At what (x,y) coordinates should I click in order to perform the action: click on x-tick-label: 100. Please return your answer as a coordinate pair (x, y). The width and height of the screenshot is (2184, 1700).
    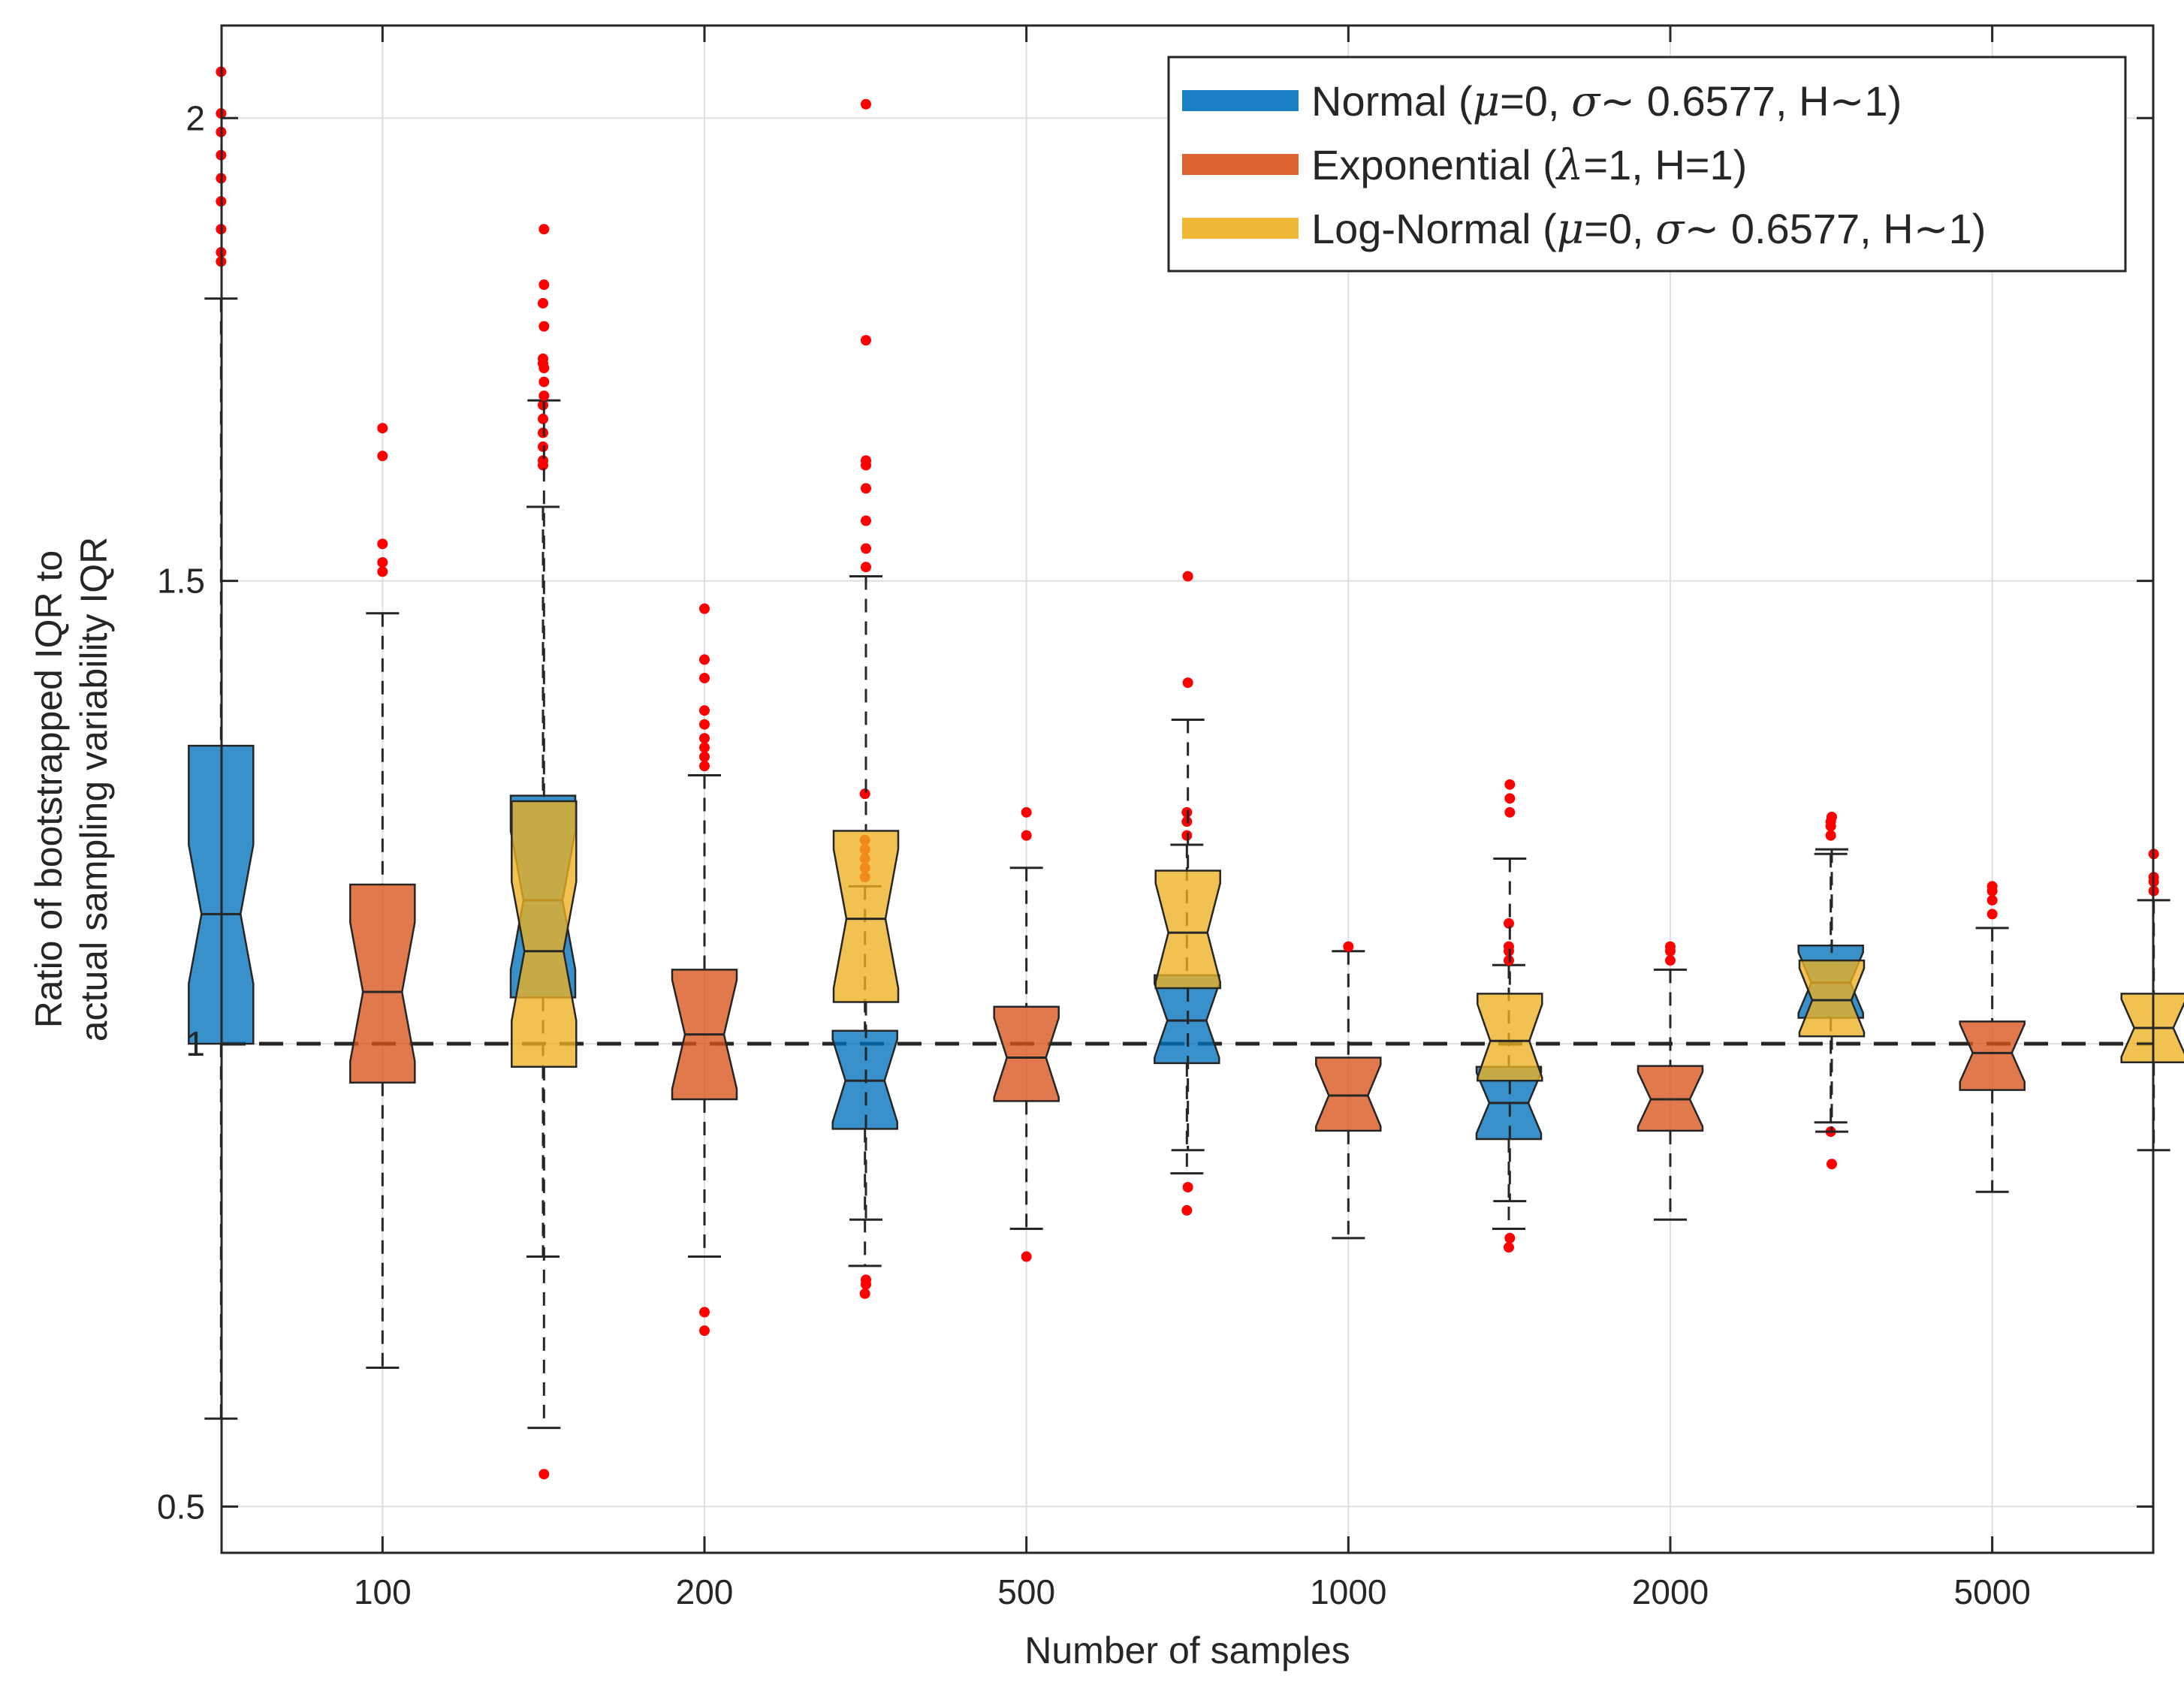
    Looking at the image, I should click on (383, 1591).